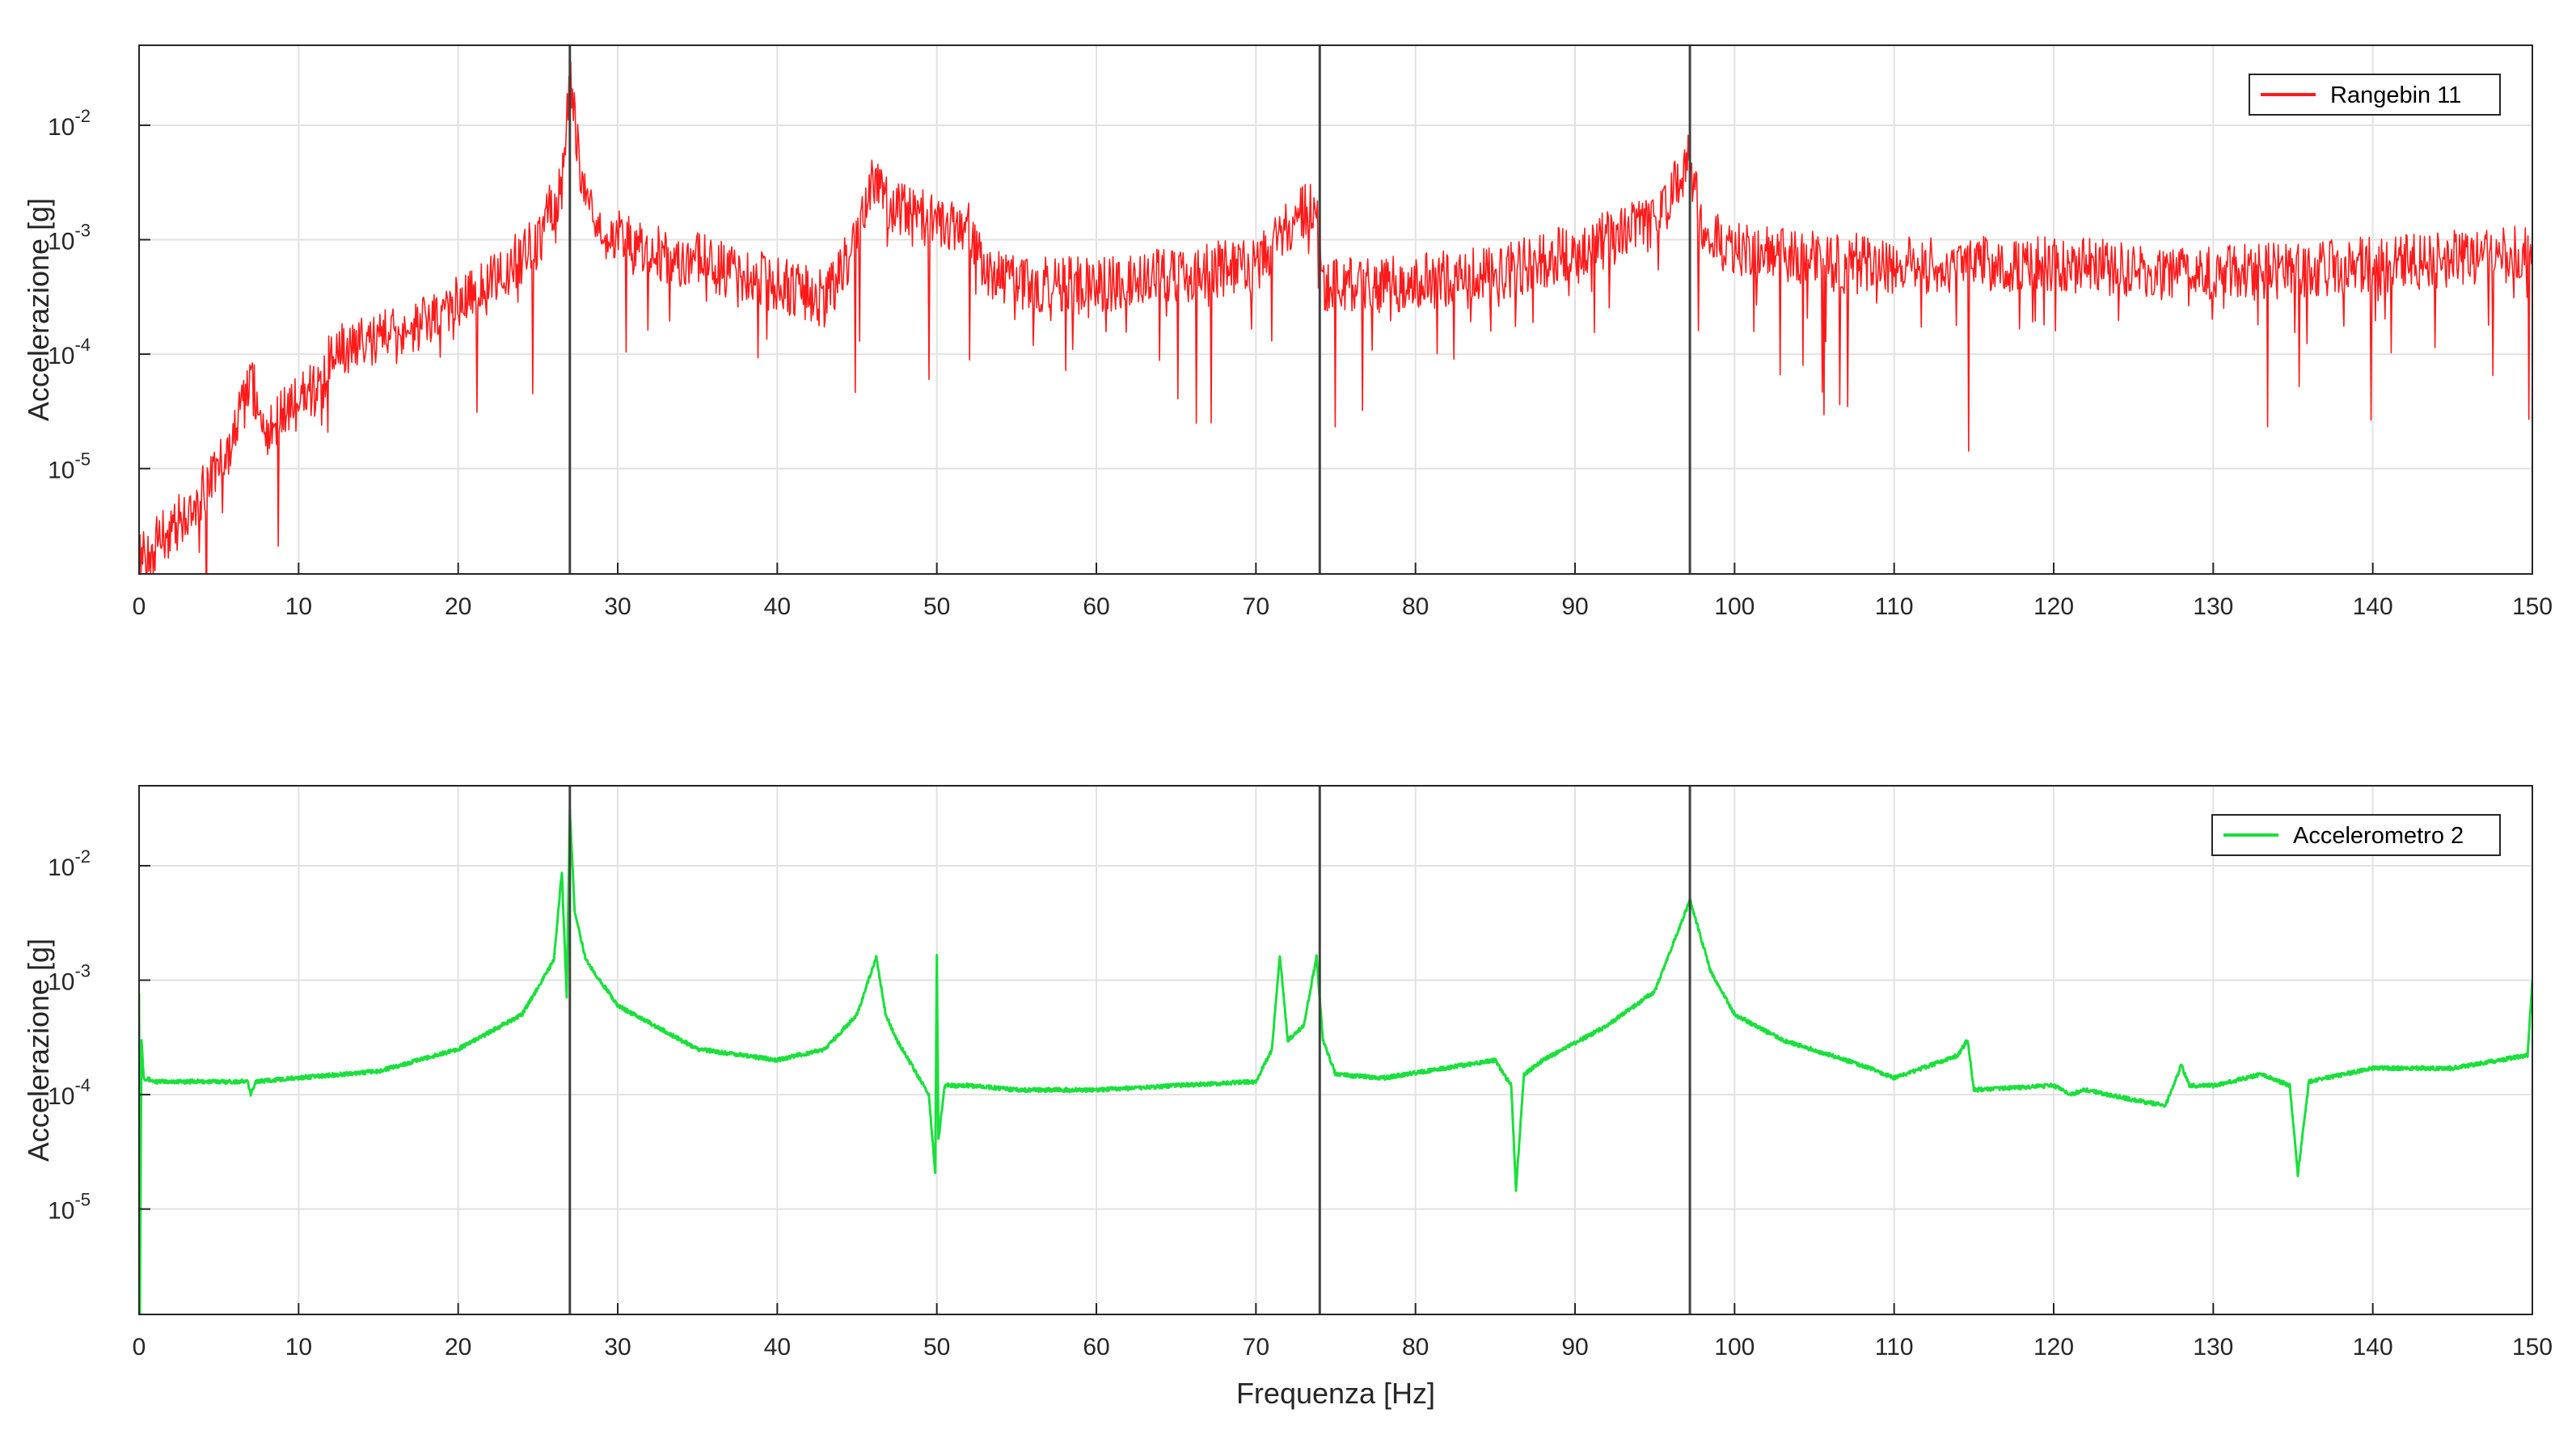 The height and width of the screenshot is (1447, 2576). Describe the element at coordinates (2378, 836) in the screenshot. I see `legend-label: Accelerometro 2` at that location.